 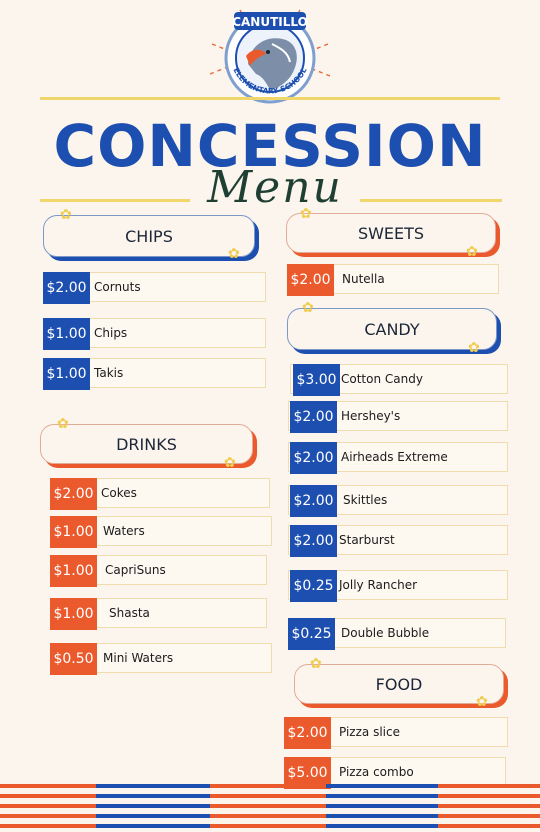 What do you see at coordinates (376, 772) in the screenshot?
I see `item-name: Pizza combo` at bounding box center [376, 772].